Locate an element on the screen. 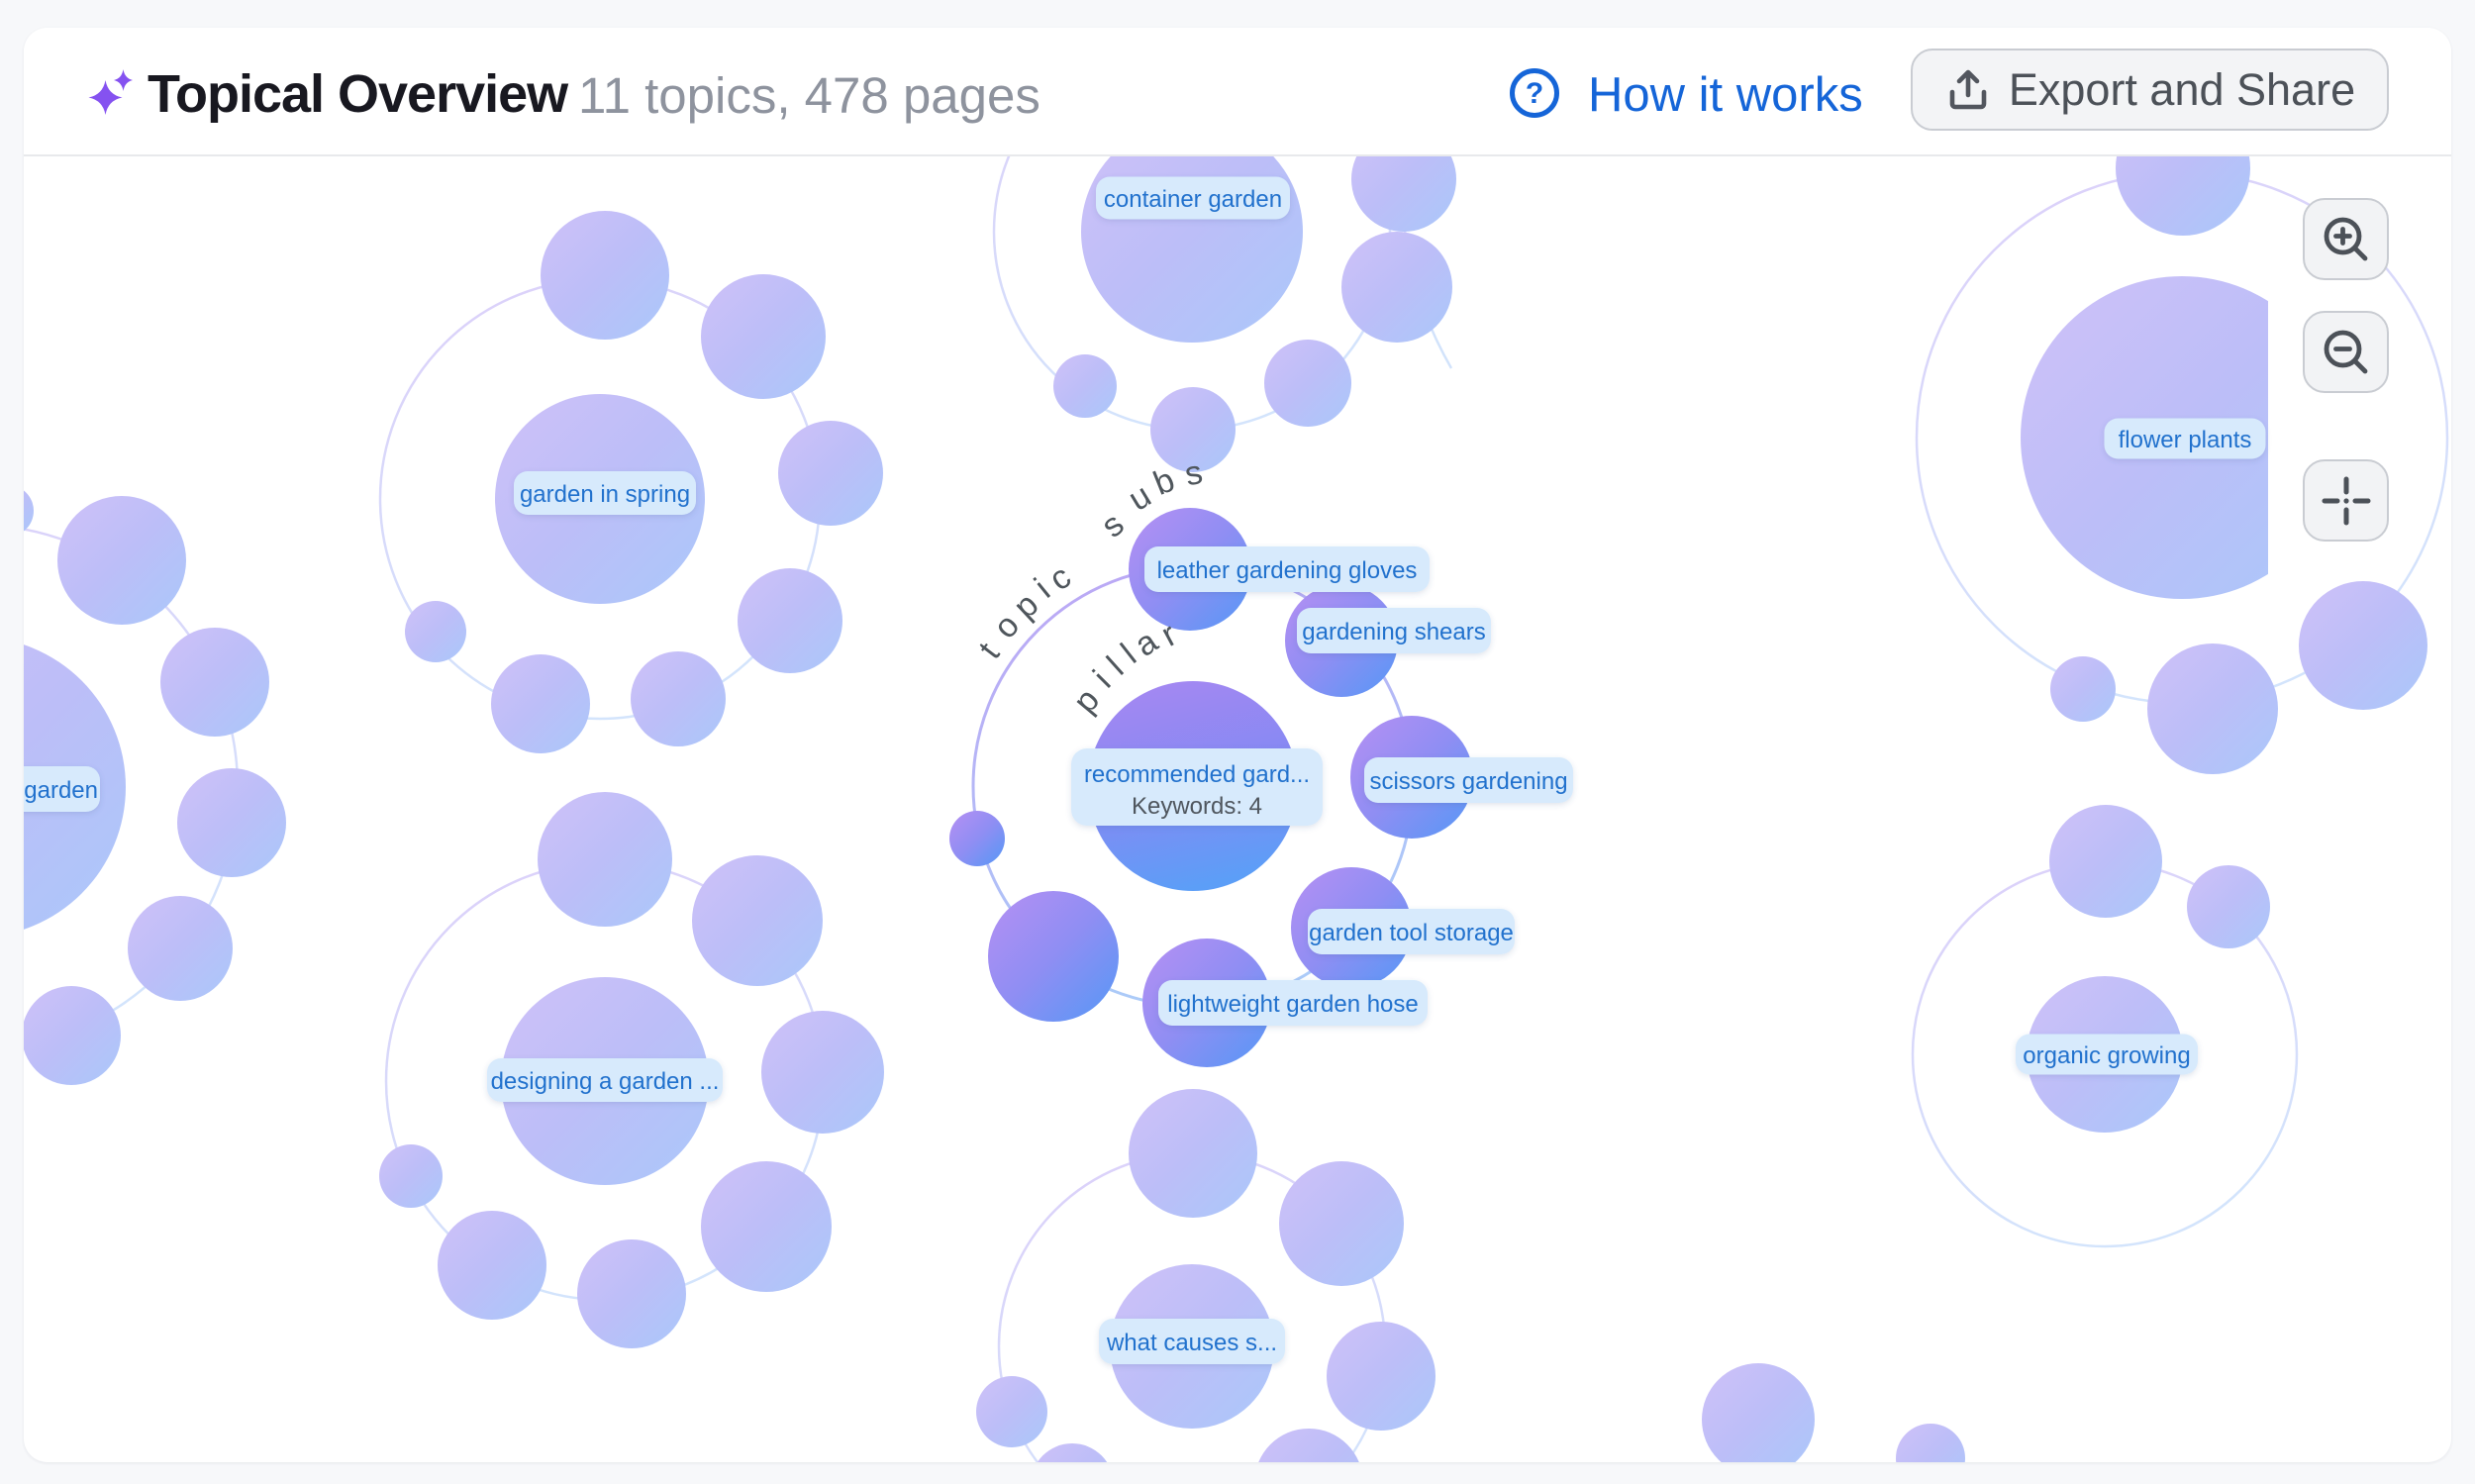 The image size is (2475, 1484). svg-text: gardening shears is located at coordinates (1394, 632).